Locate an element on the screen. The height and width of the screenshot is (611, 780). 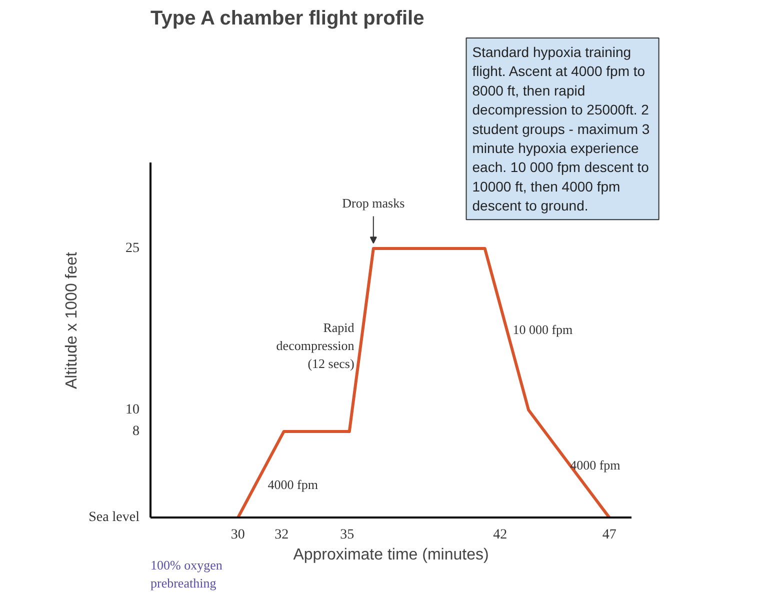
annotation: Rapid decompression (12 secs) is located at coordinates (315, 345).